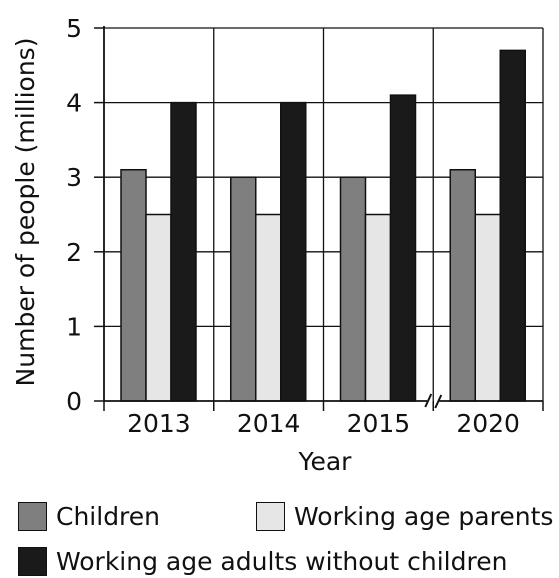 Image resolution: width=559 pixels, height=578 pixels. Describe the element at coordinates (74, 252) in the screenshot. I see `y-tick-label: 2` at that location.